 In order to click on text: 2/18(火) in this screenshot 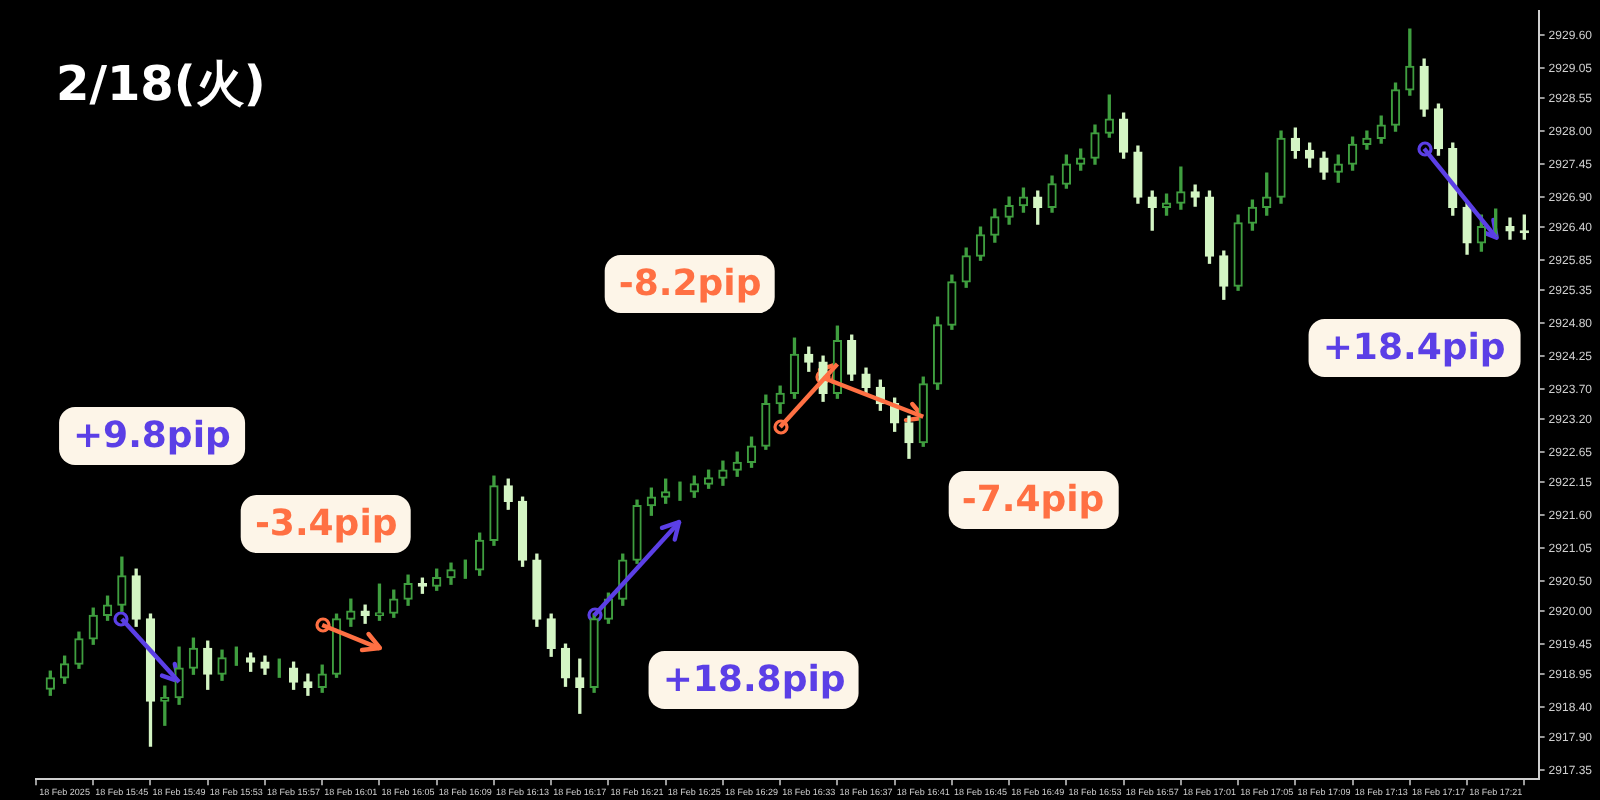, I will do `click(161, 85)`.